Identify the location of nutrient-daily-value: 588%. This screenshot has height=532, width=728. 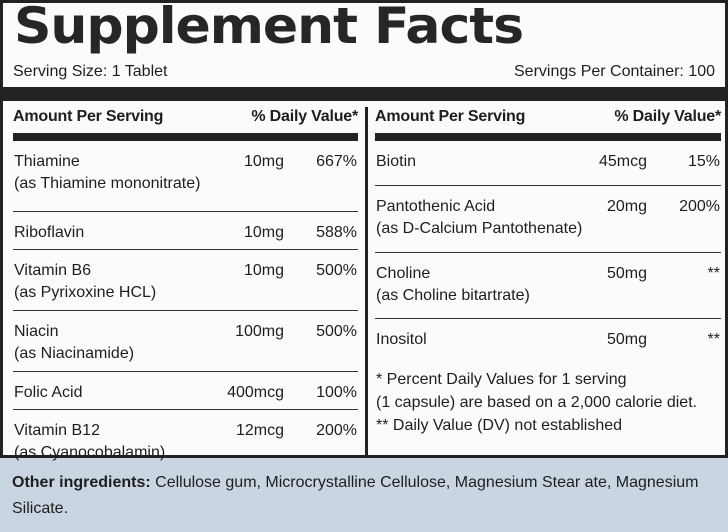
(336, 232).